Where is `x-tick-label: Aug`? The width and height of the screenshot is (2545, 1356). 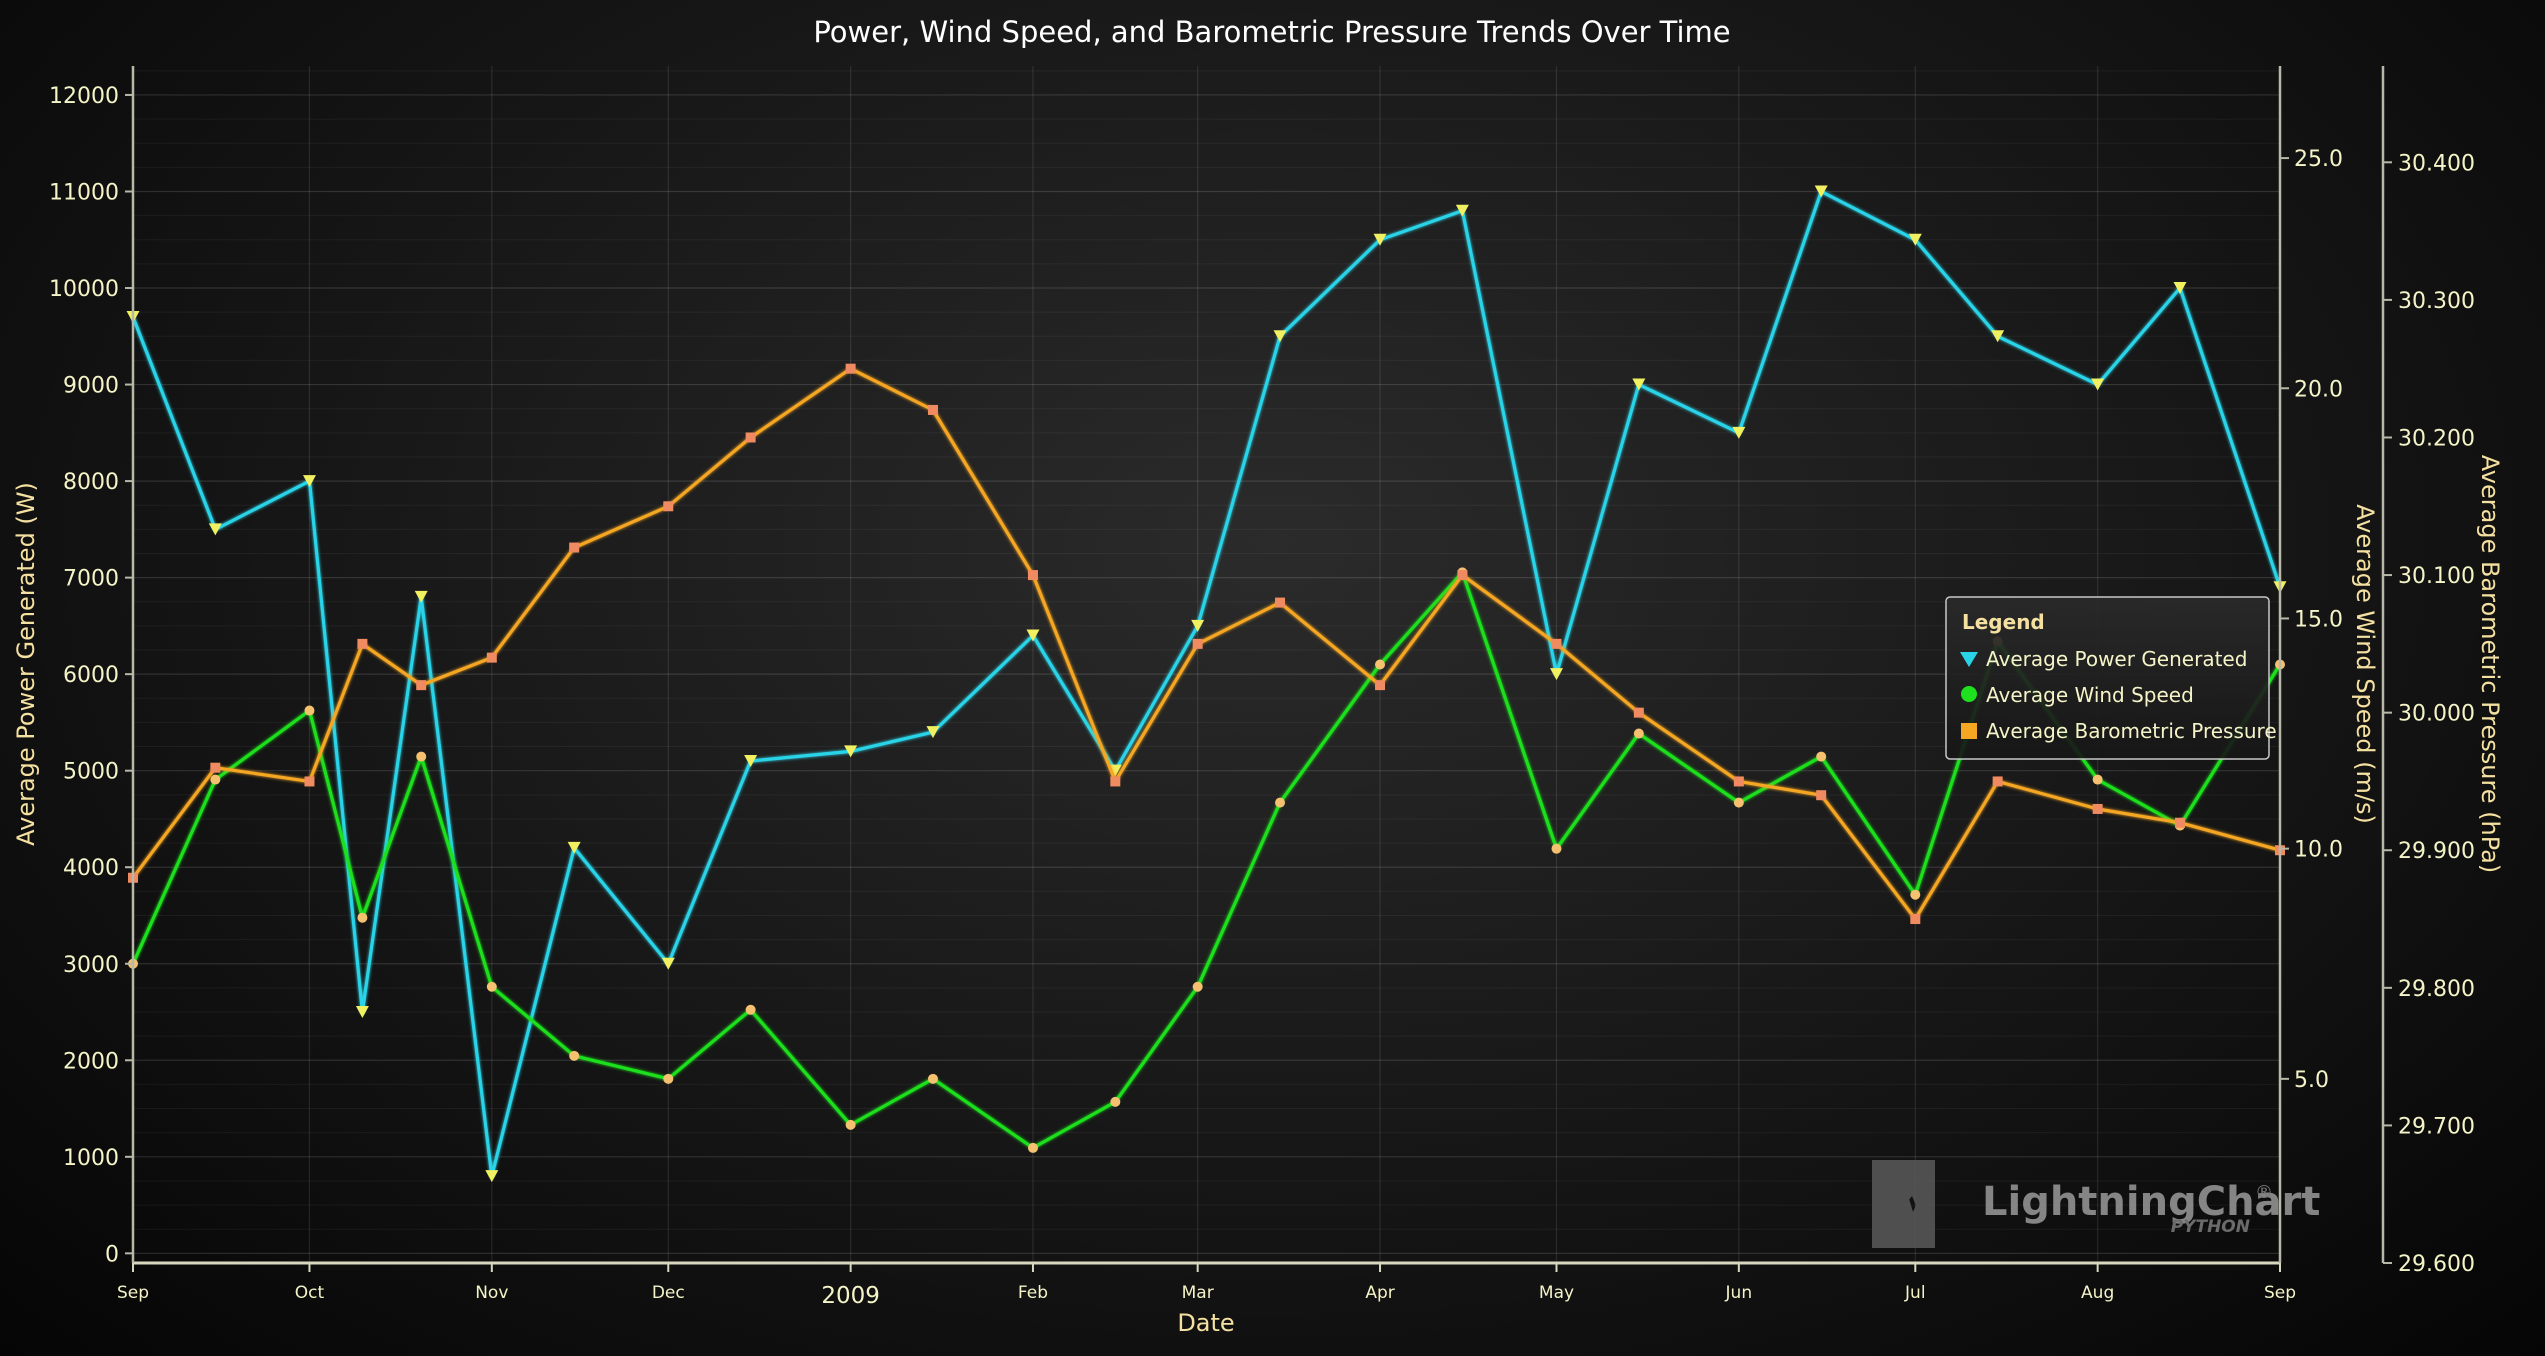 x-tick-label: Aug is located at coordinates (2097, 1293).